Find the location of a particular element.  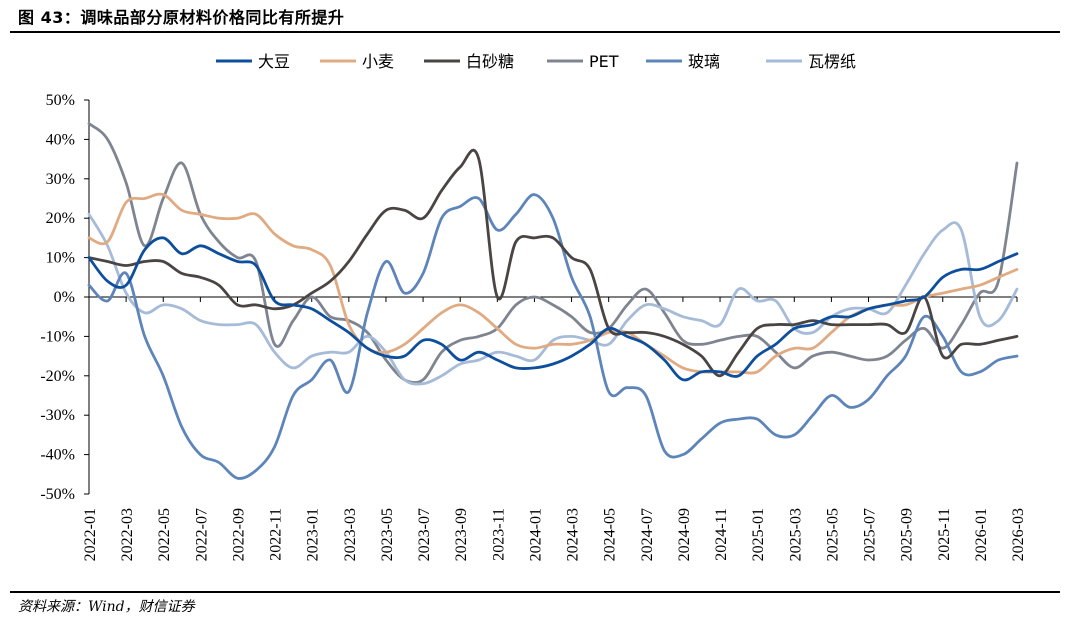

x-tick-label: 2023-09 is located at coordinates (461, 534).